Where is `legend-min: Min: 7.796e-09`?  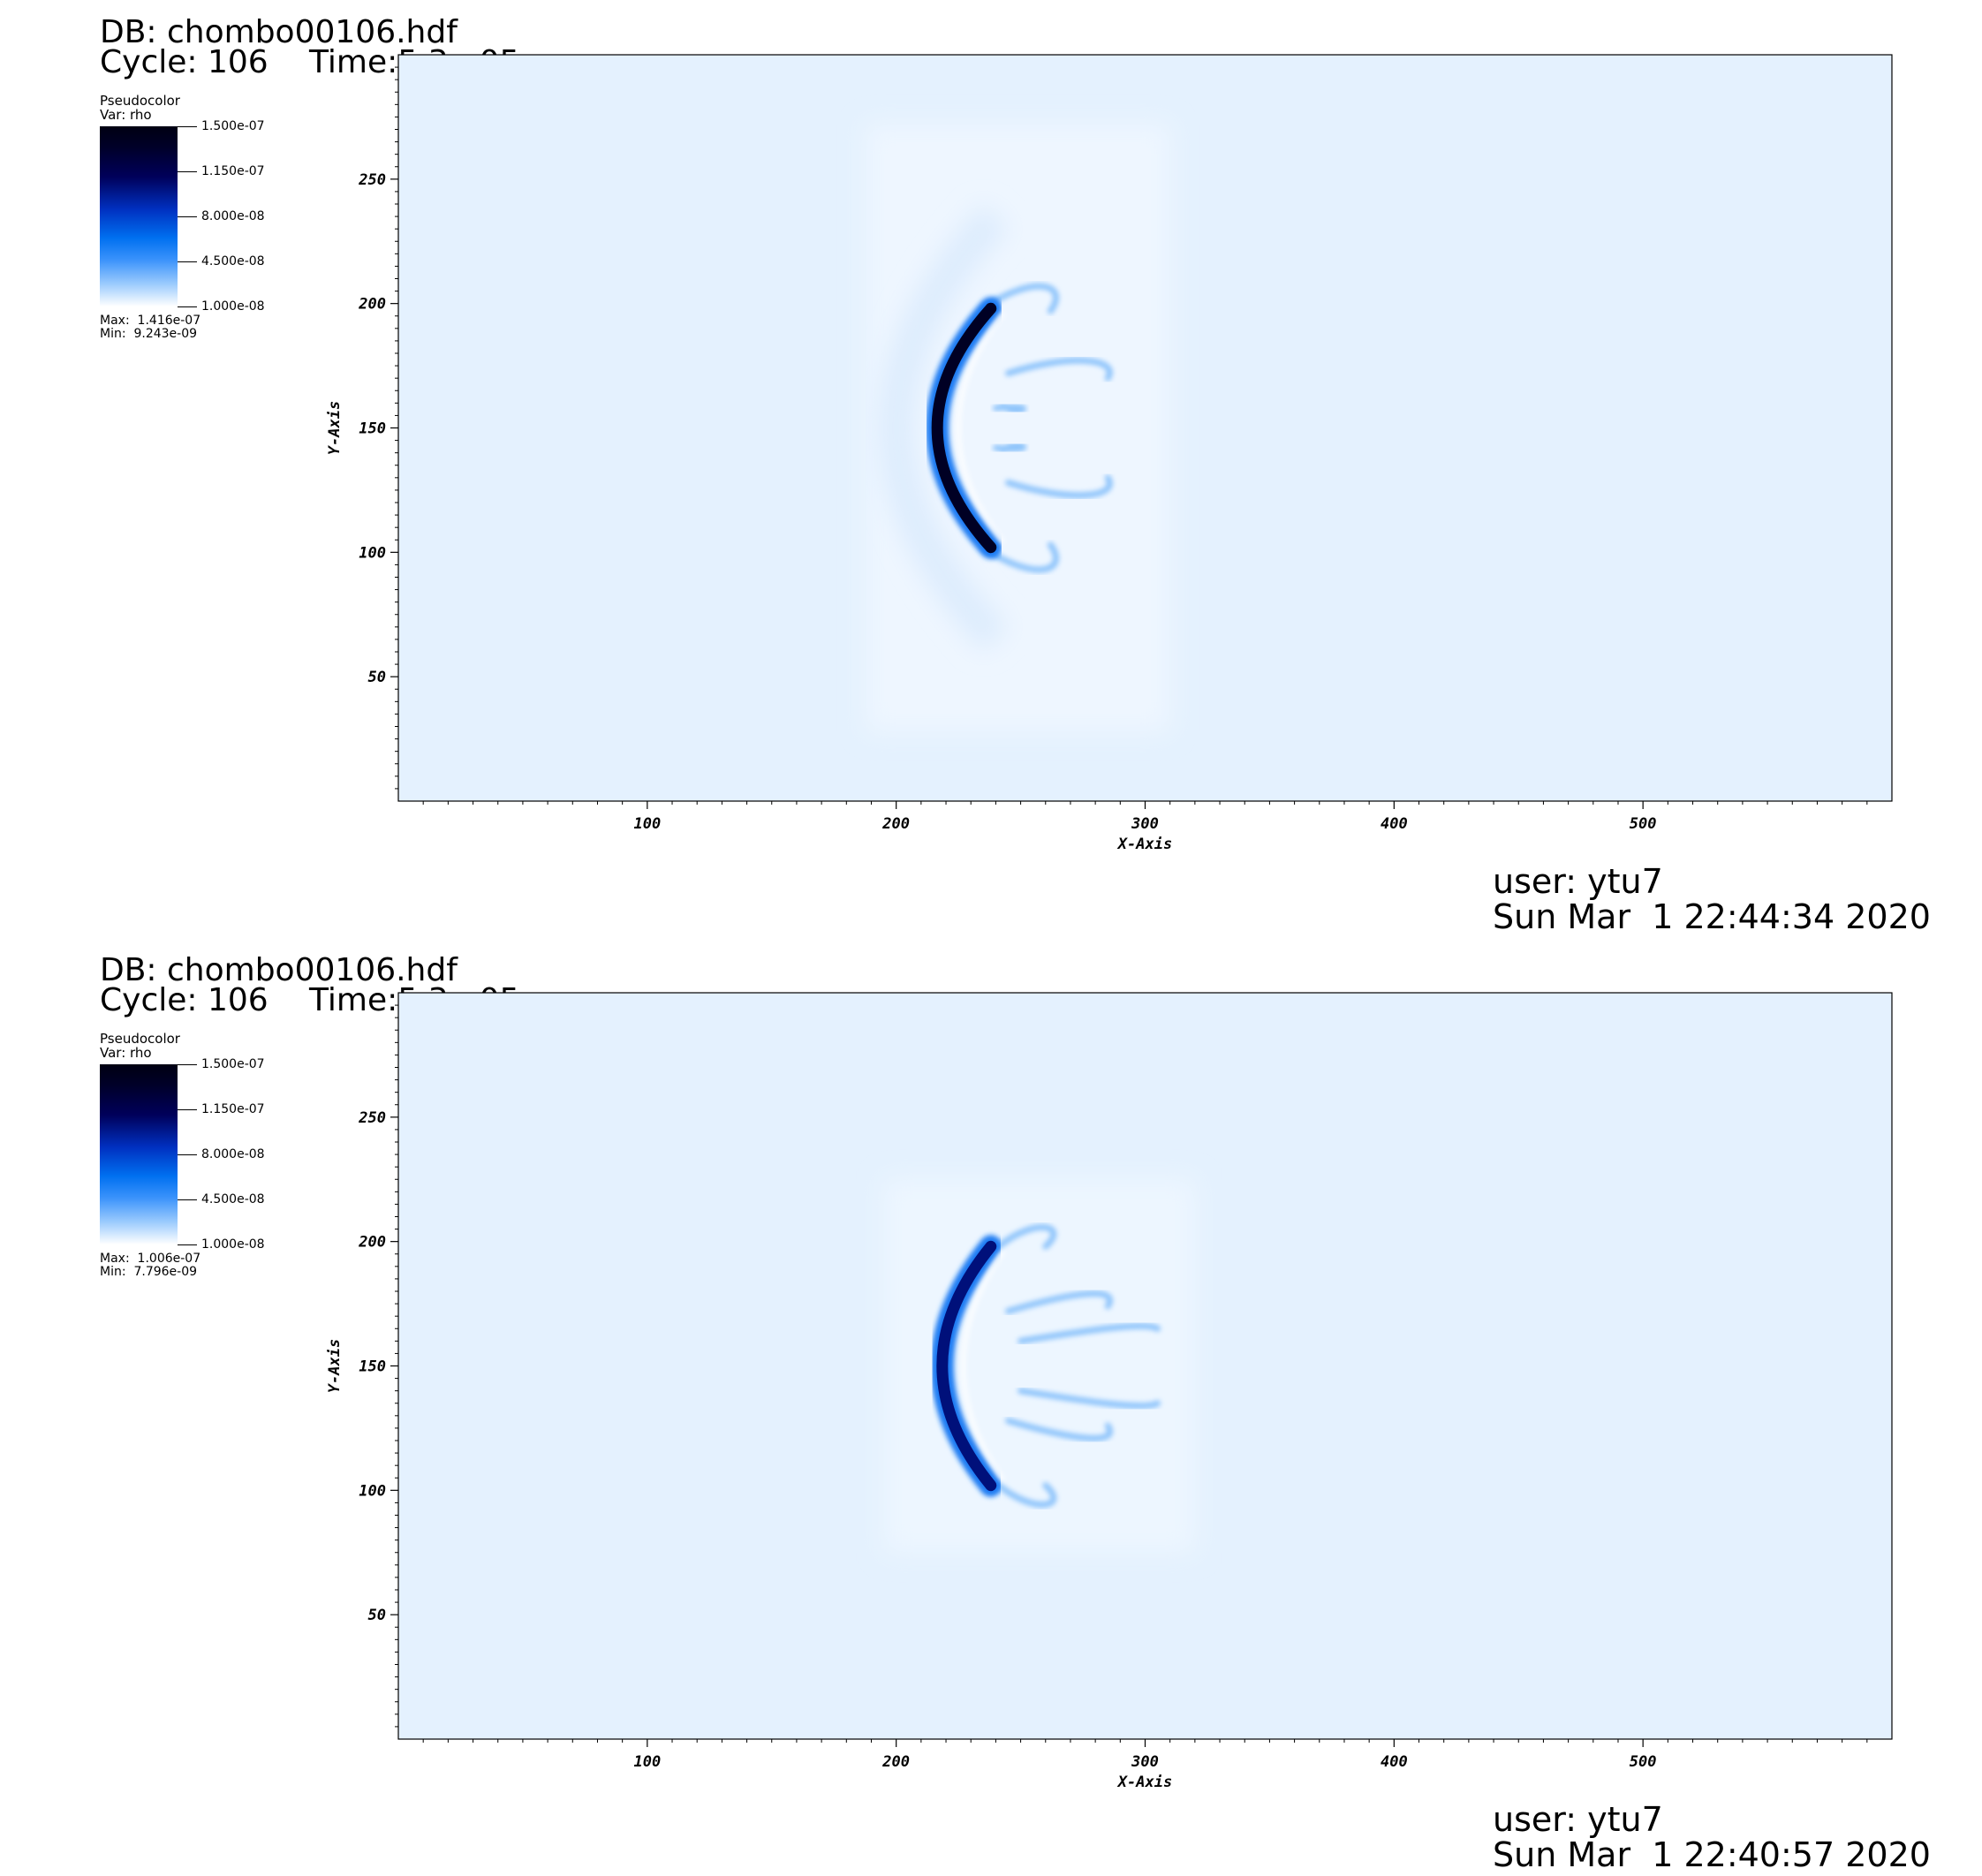
legend-min: Min: 7.796e-09 is located at coordinates (149, 1272).